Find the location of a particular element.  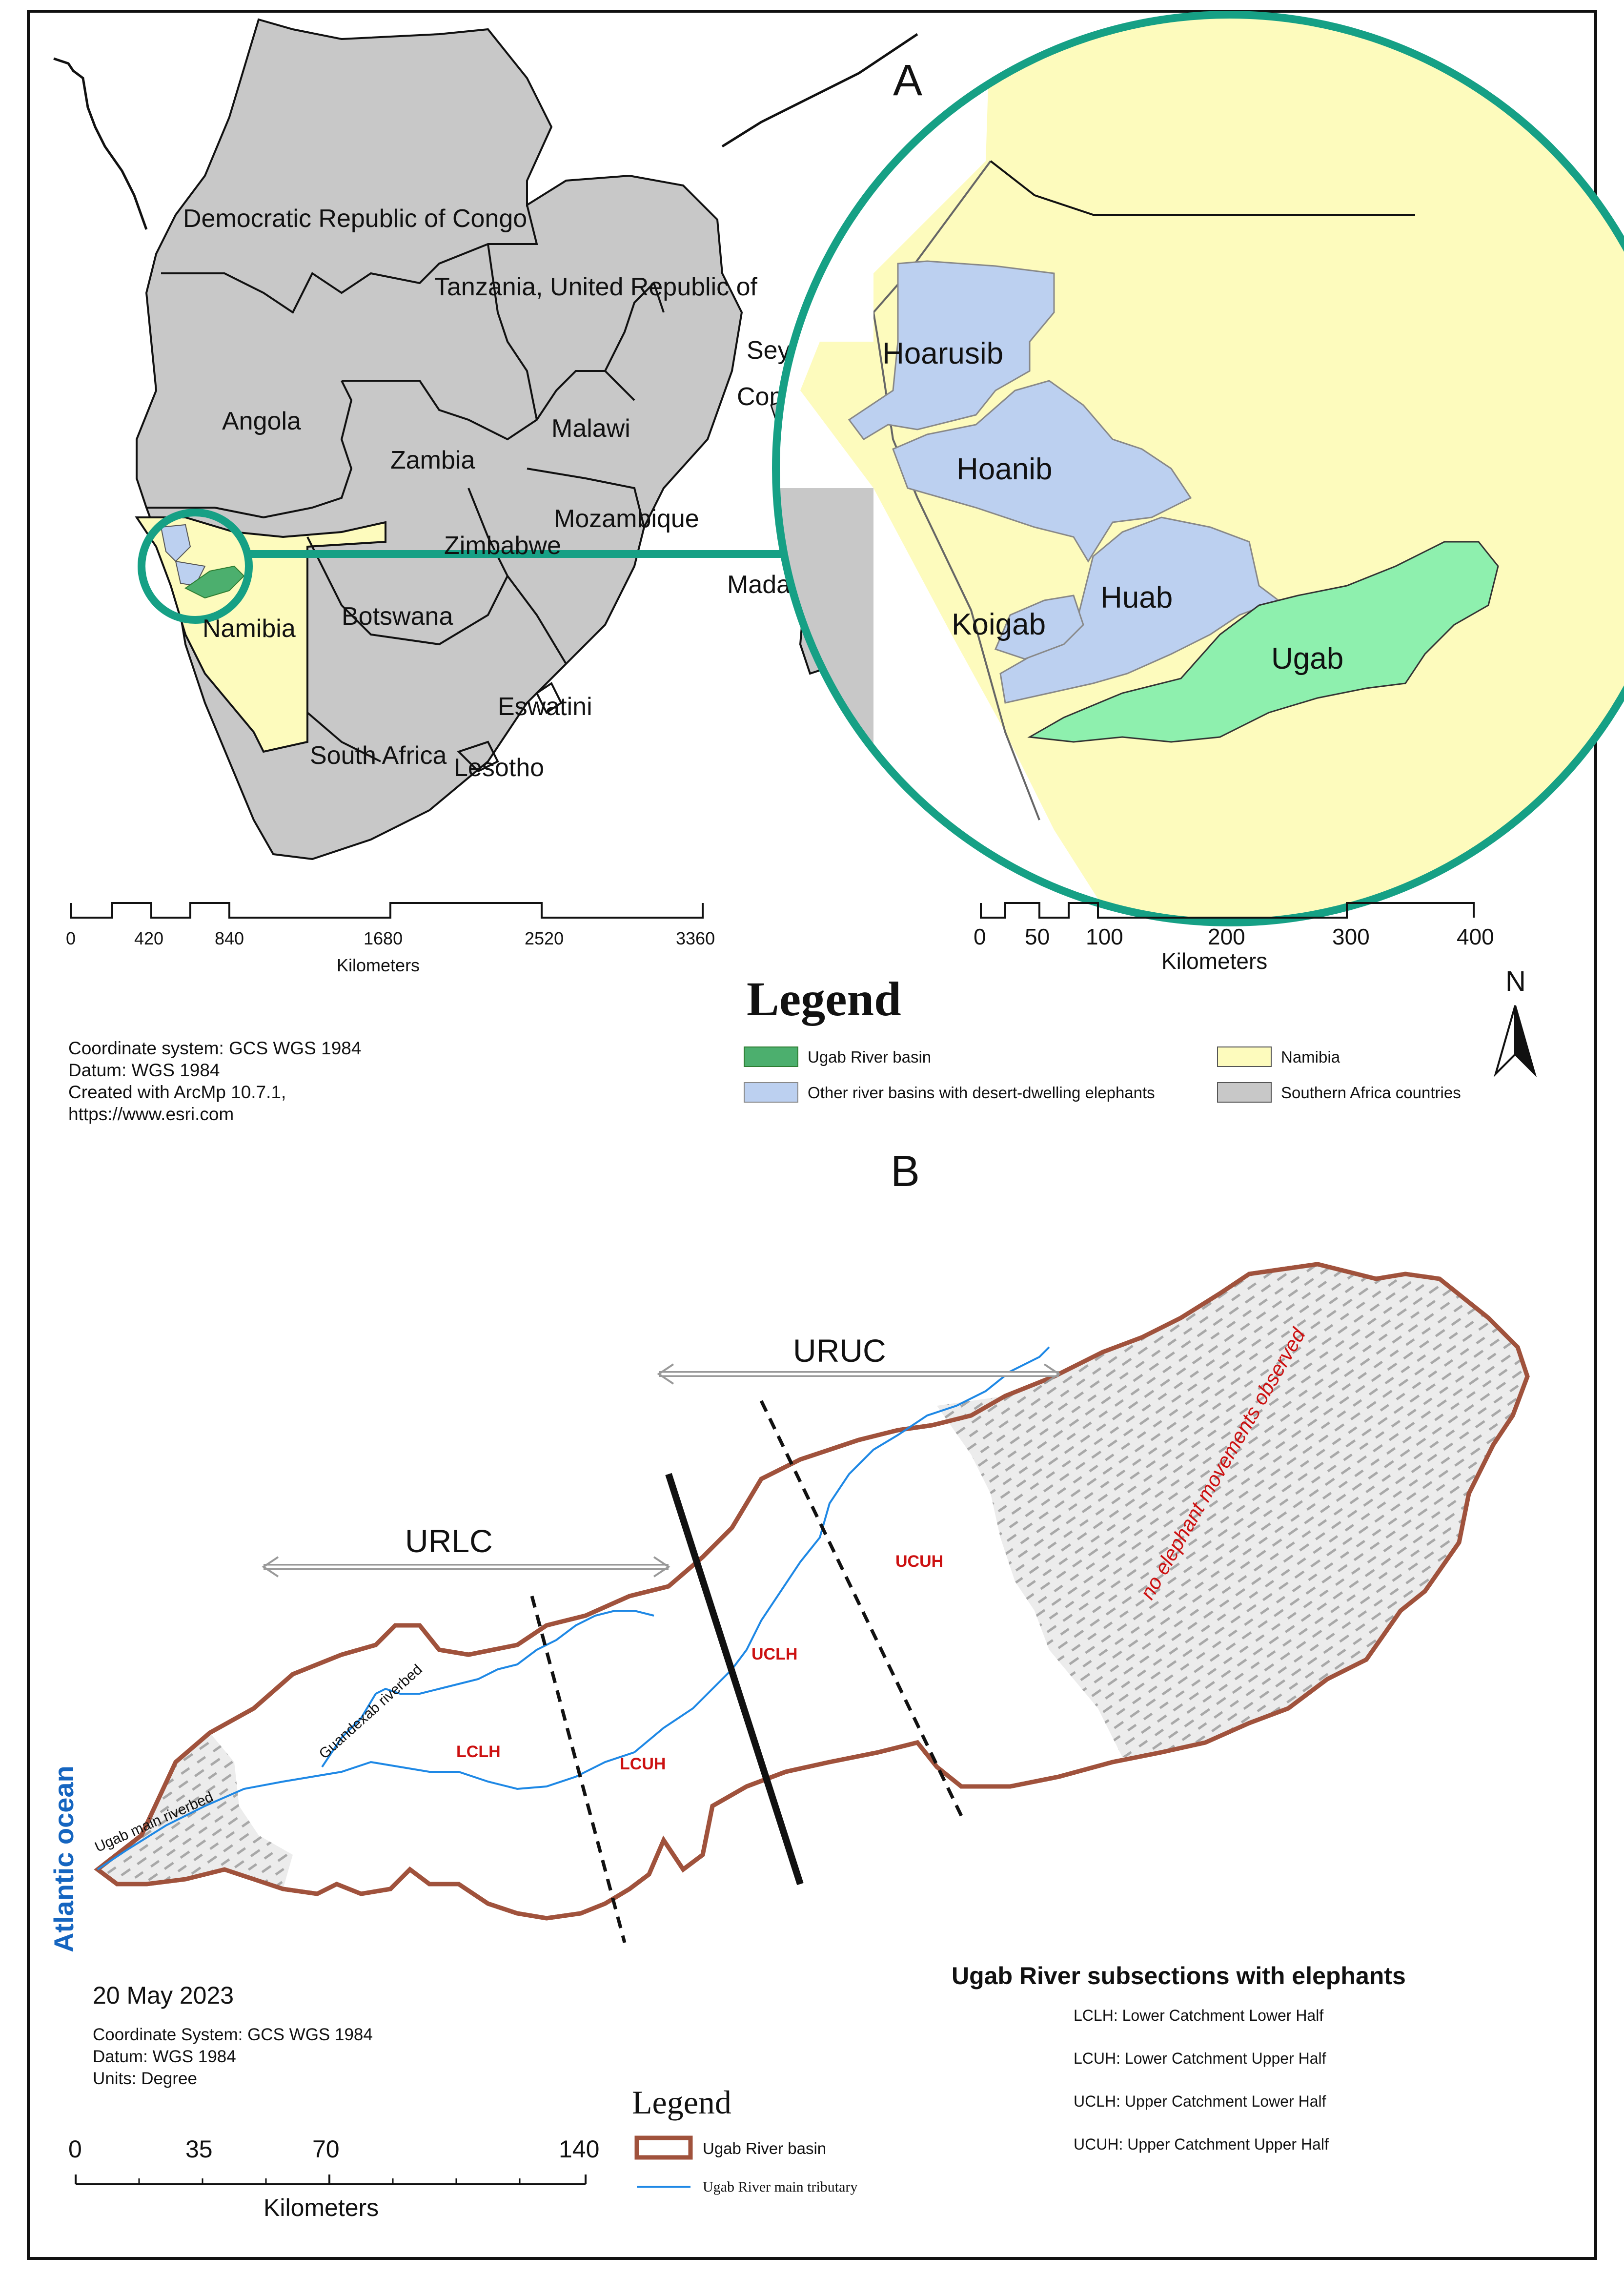

label-zambia: Zambia is located at coordinates (432, 460).